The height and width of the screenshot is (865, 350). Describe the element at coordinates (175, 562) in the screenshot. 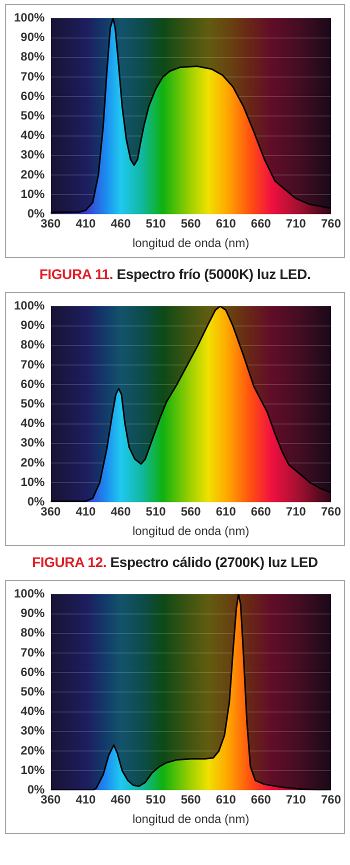

I see `text: FIGURA 12. Espectro cálido (2700K) luz LED` at that location.